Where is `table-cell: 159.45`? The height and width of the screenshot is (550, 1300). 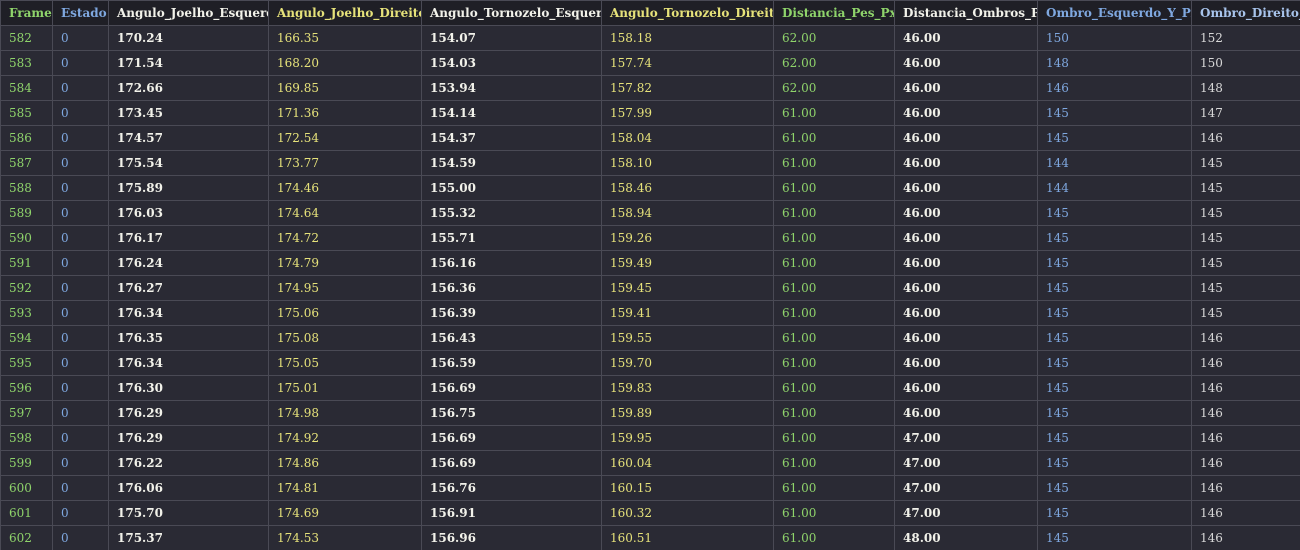 table-cell: 159.45 is located at coordinates (687, 288).